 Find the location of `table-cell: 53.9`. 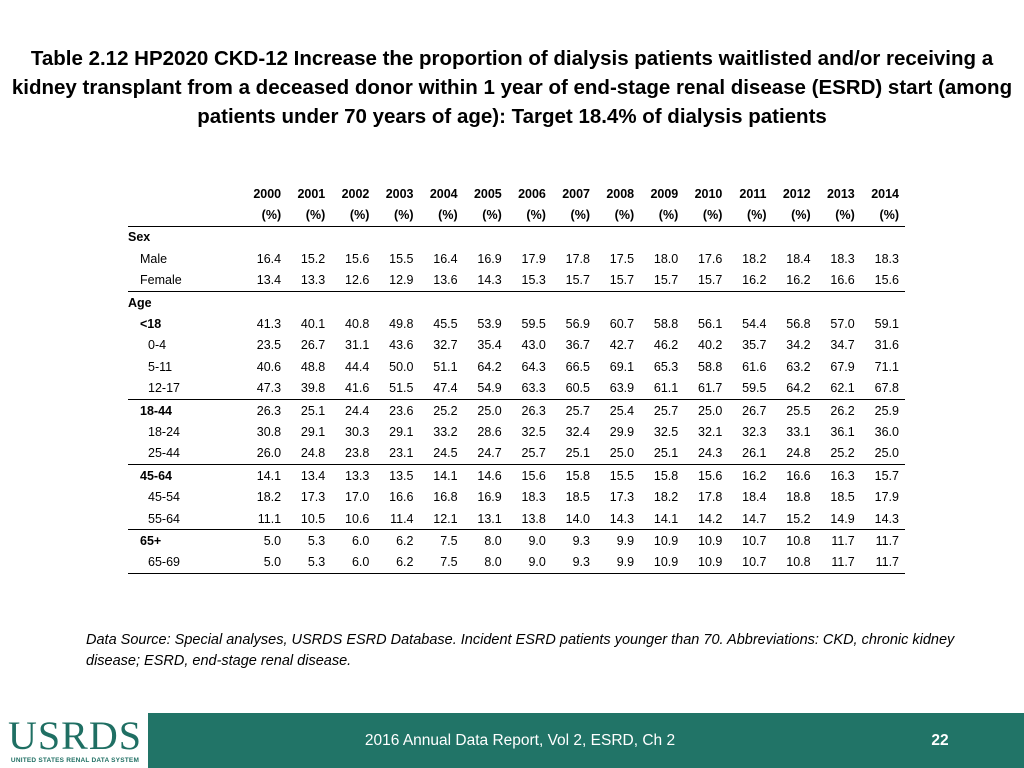

table-cell: 53.9 is located at coordinates (489, 324).